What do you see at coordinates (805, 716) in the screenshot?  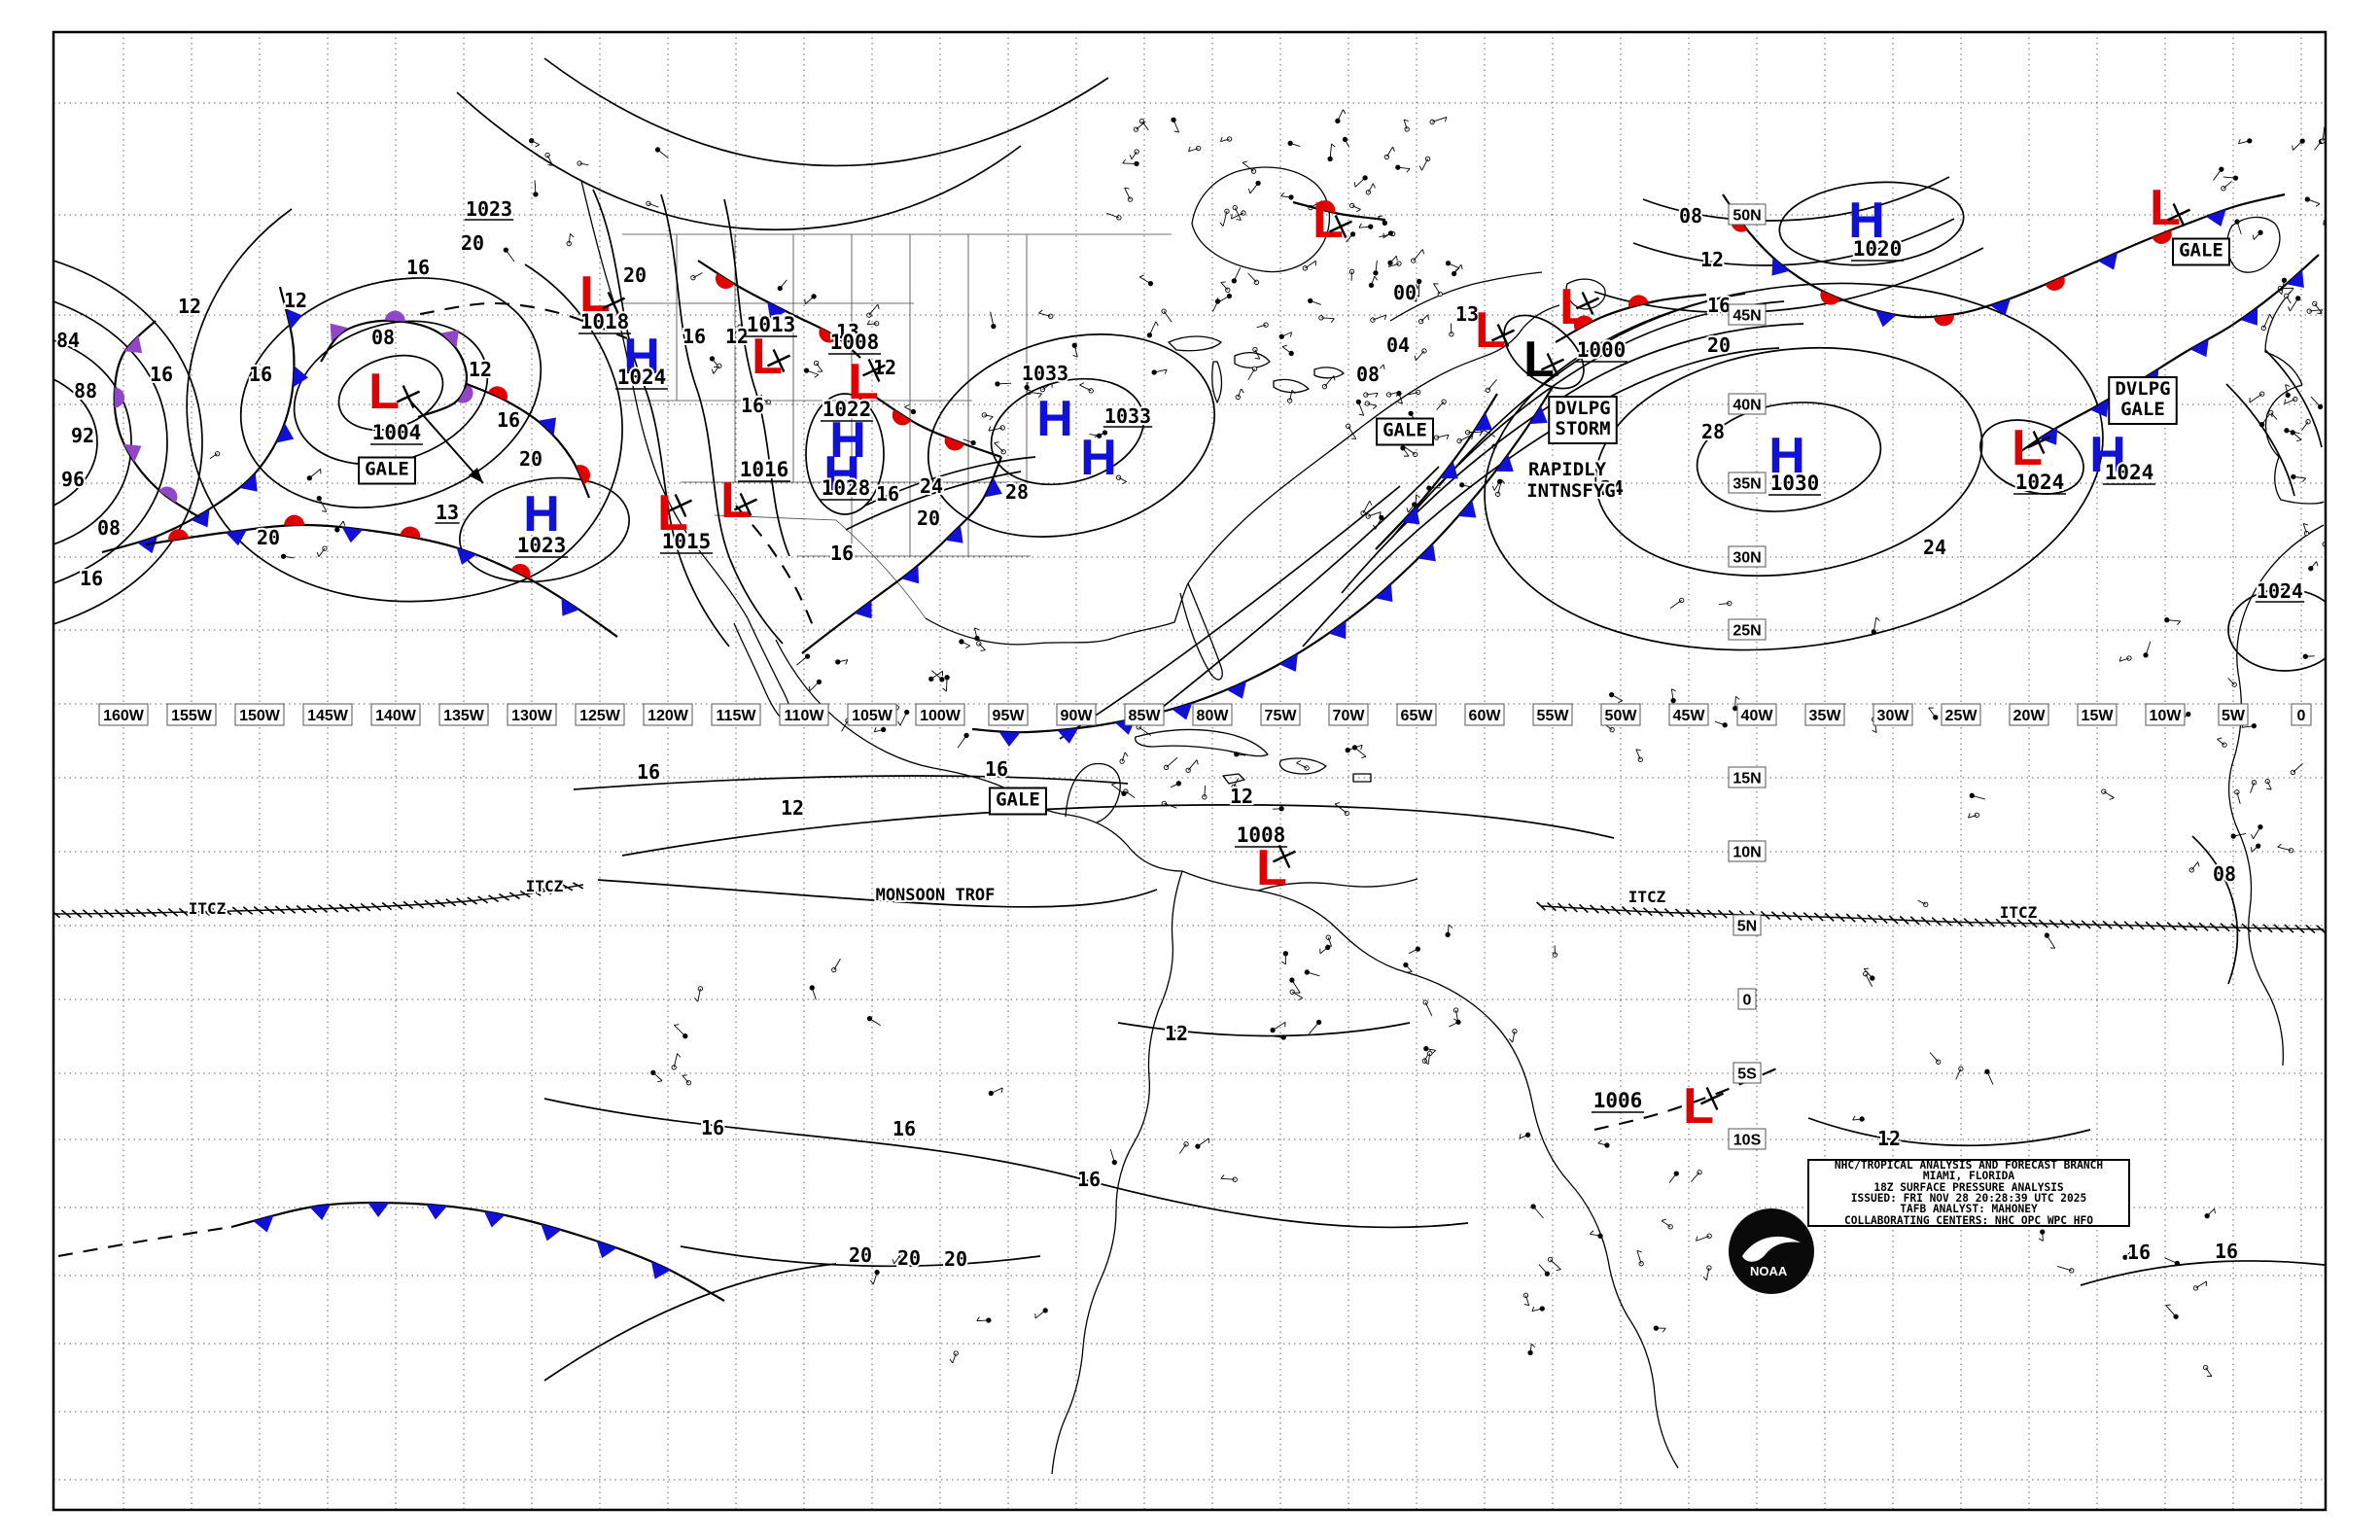 I see `svg-text: 110W` at bounding box center [805, 716].